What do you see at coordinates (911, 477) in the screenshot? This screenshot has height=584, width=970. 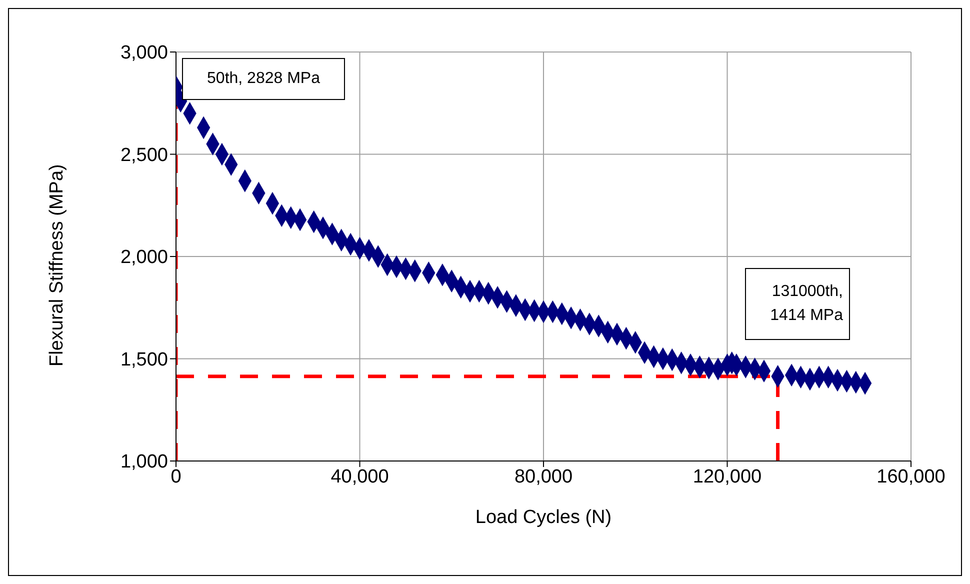 I see `x-tick-label: 160,000` at bounding box center [911, 477].